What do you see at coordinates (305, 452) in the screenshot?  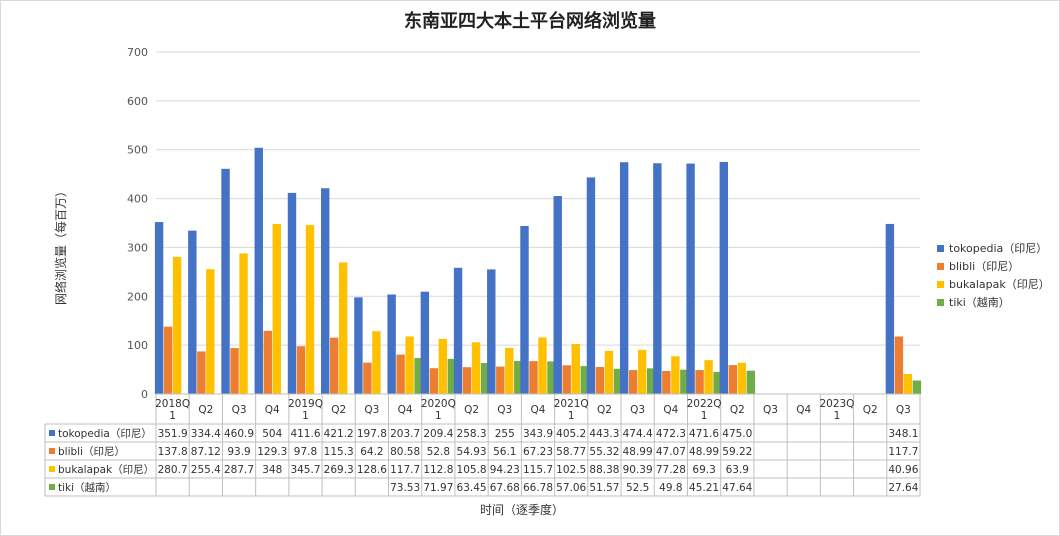 I see `data-label: 97.8` at bounding box center [305, 452].